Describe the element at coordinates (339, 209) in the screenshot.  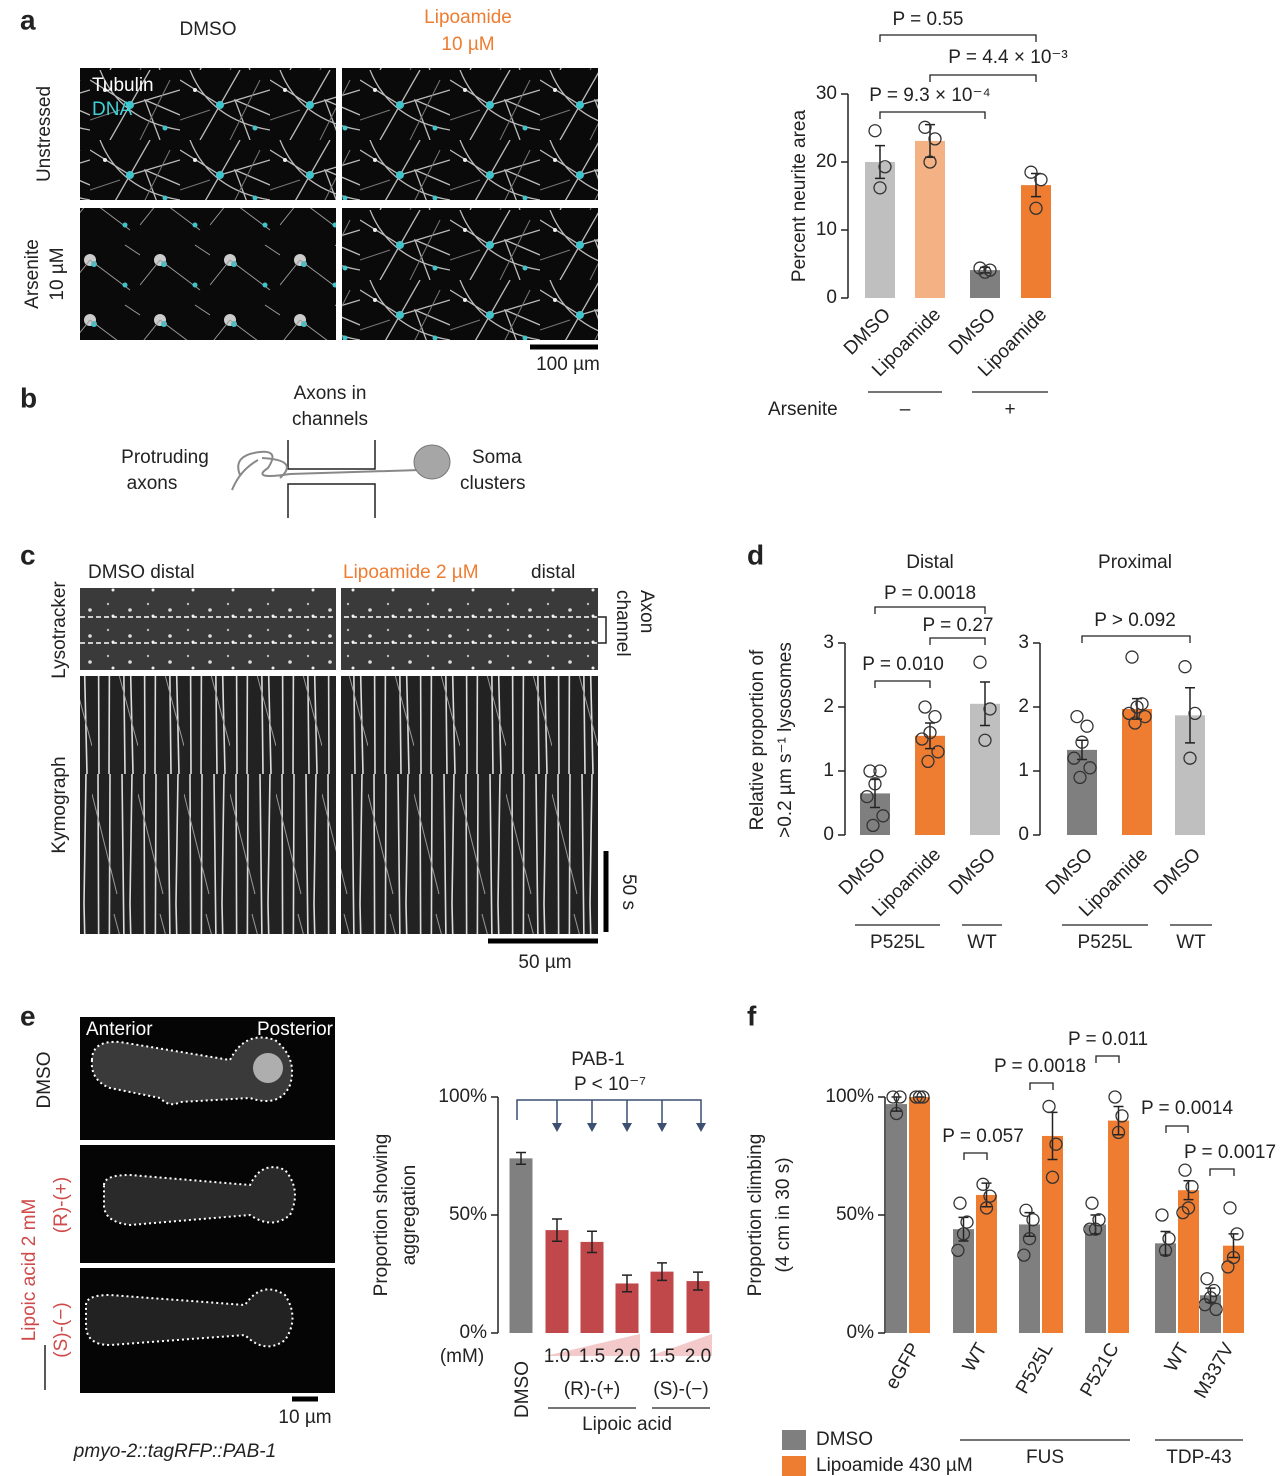
I see `micrographs-a` at that location.